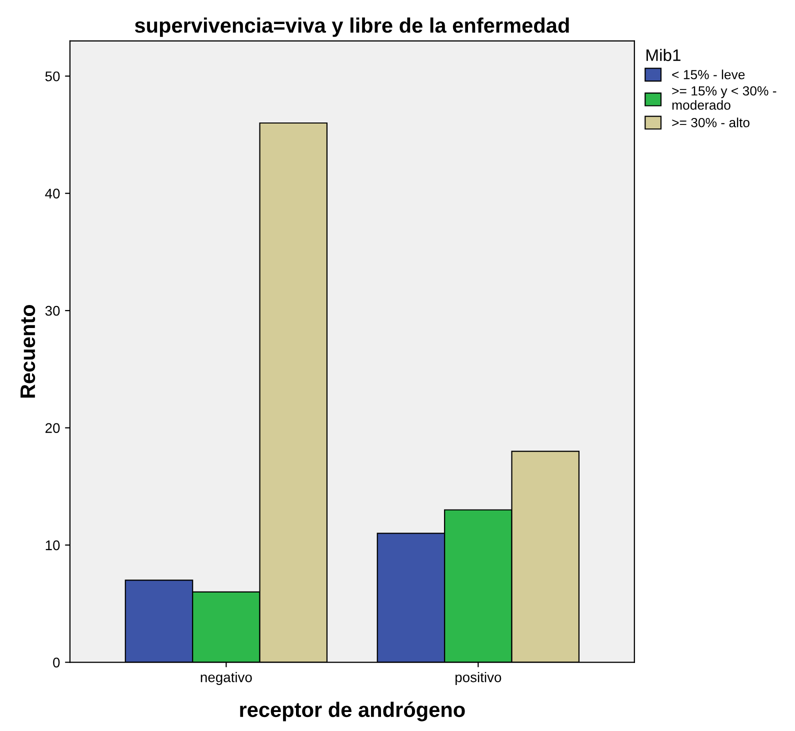 The height and width of the screenshot is (731, 795). Describe the element at coordinates (351, 27) in the screenshot. I see `chart-title: supervivencia=viva y libre de la enfermedad` at that location.